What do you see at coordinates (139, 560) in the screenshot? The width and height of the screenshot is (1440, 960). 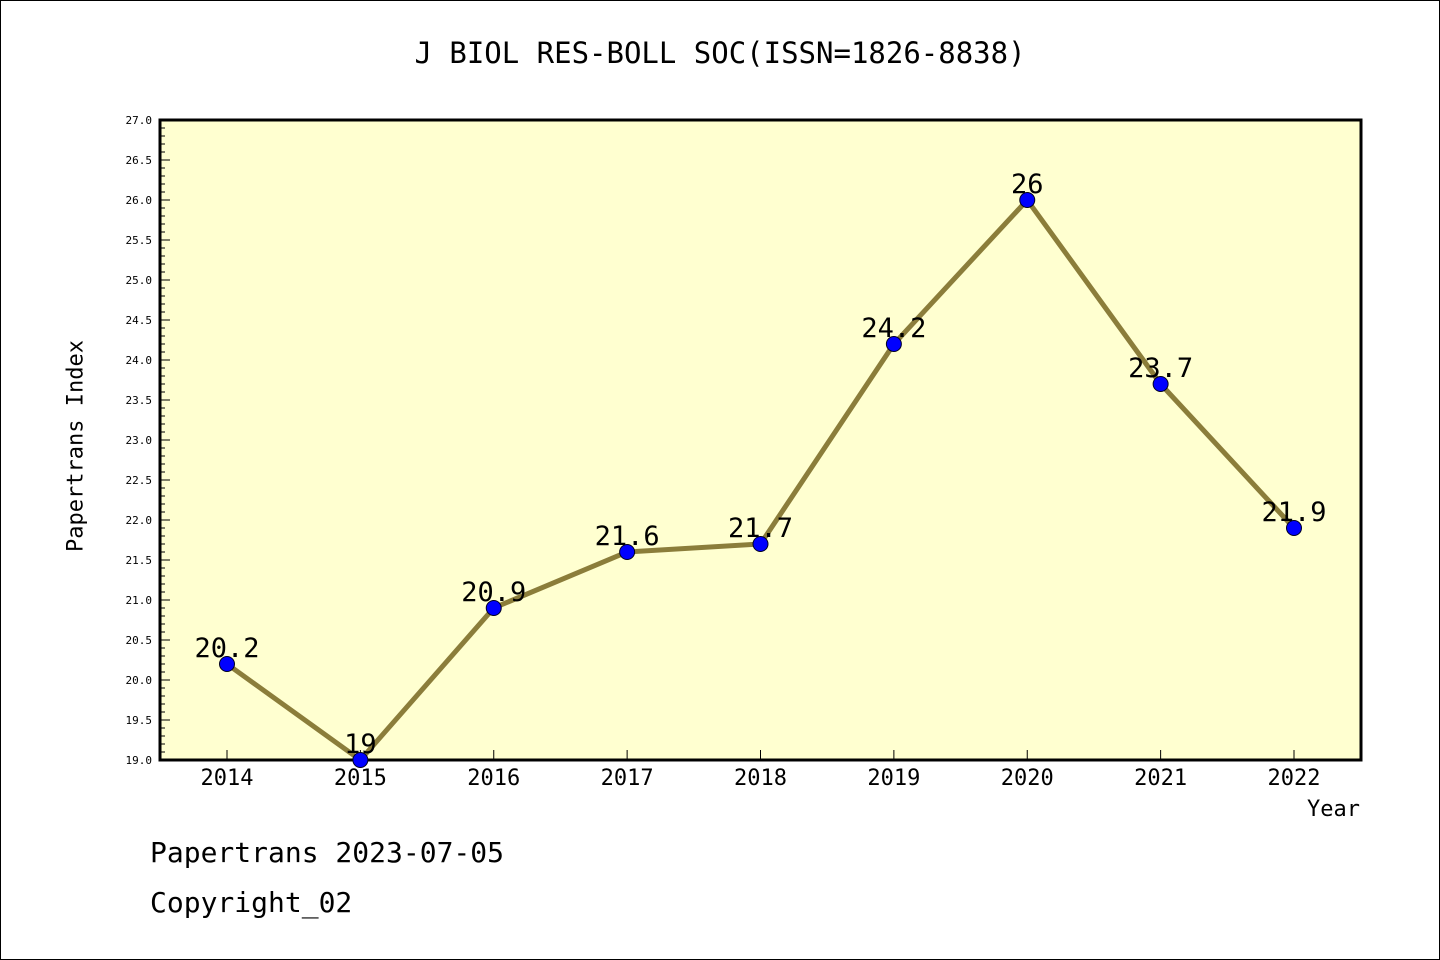 I see `y-tick-label: 21.5` at bounding box center [139, 560].